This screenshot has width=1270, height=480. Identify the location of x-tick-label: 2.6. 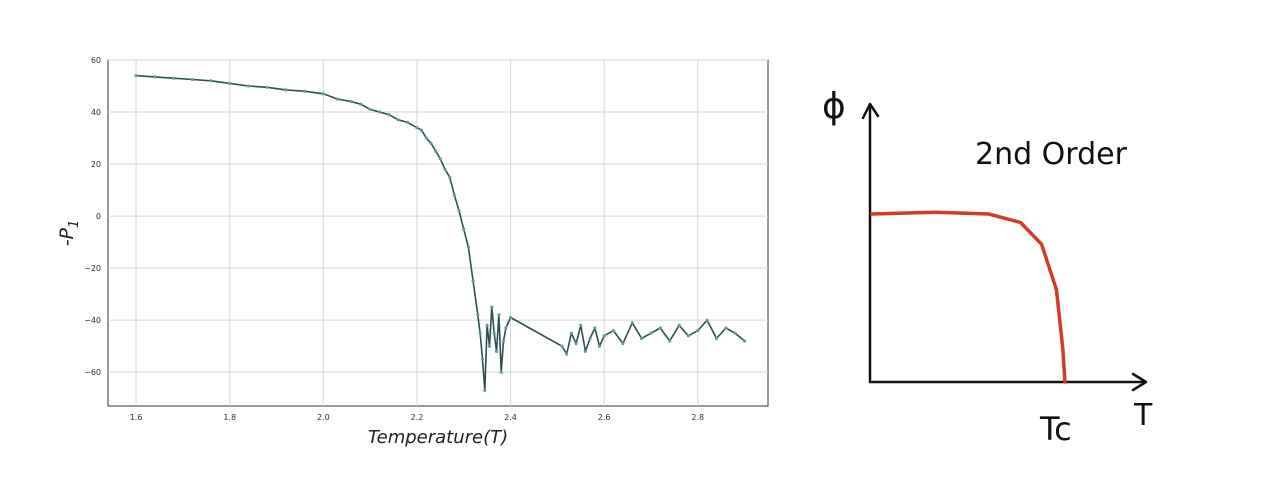
(604, 417).